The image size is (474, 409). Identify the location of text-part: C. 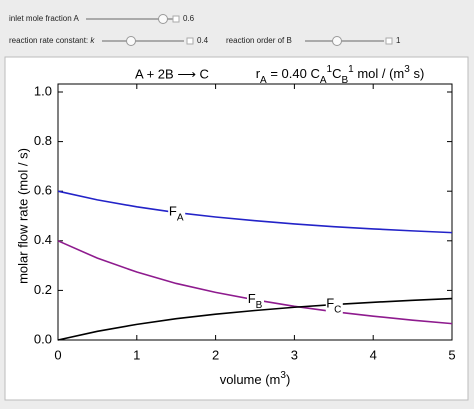
(336, 73).